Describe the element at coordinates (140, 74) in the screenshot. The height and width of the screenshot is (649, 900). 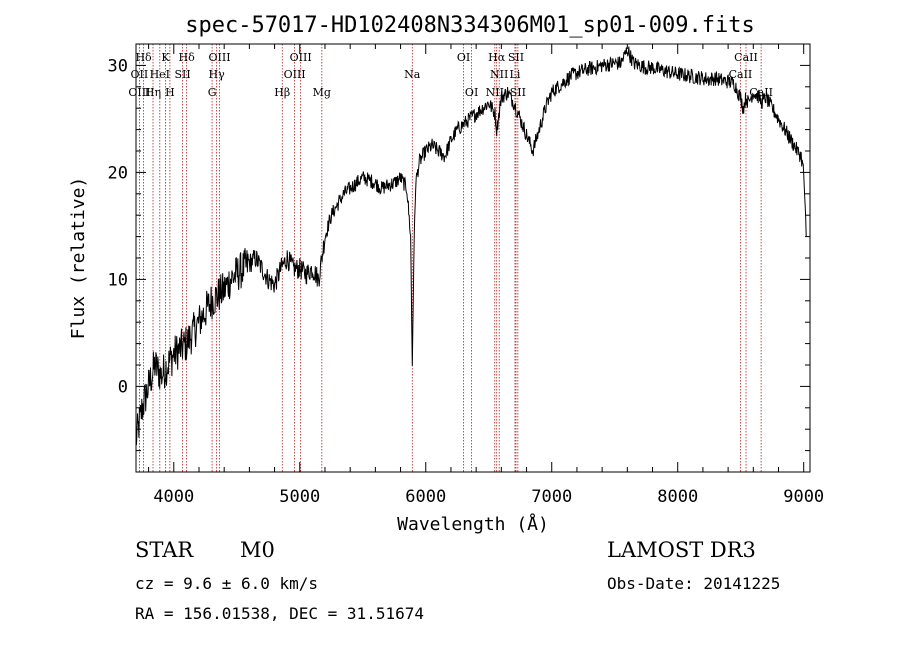
I see `line-label: OII` at that location.